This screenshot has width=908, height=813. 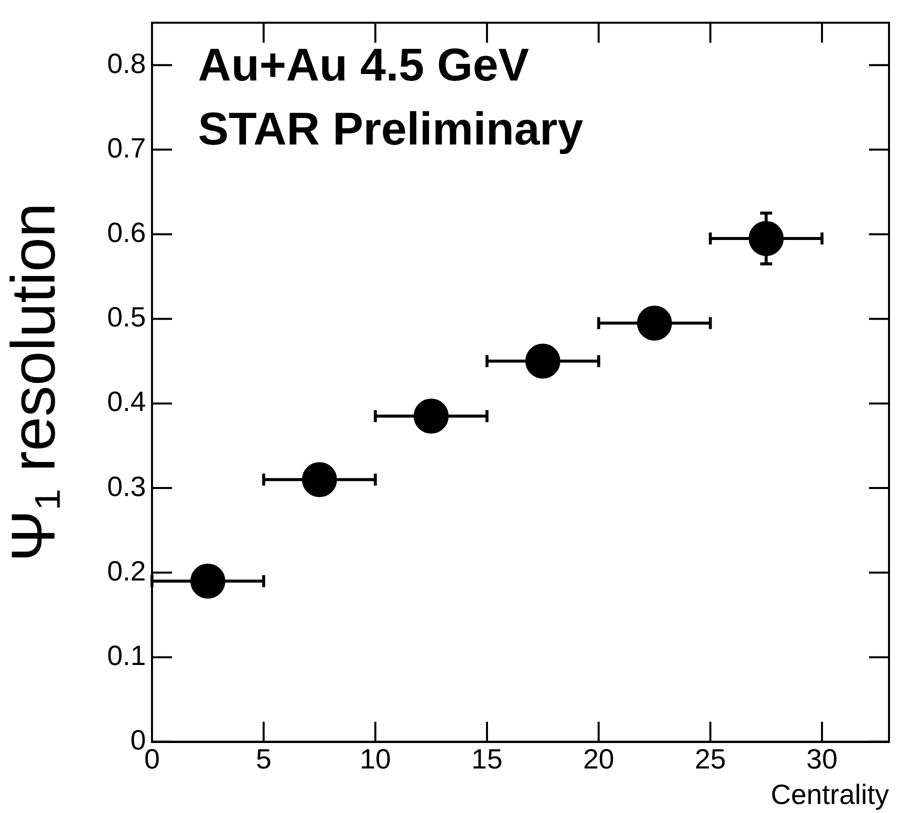 What do you see at coordinates (126, 486) in the screenshot?
I see `y-tick-label: 0.3` at bounding box center [126, 486].